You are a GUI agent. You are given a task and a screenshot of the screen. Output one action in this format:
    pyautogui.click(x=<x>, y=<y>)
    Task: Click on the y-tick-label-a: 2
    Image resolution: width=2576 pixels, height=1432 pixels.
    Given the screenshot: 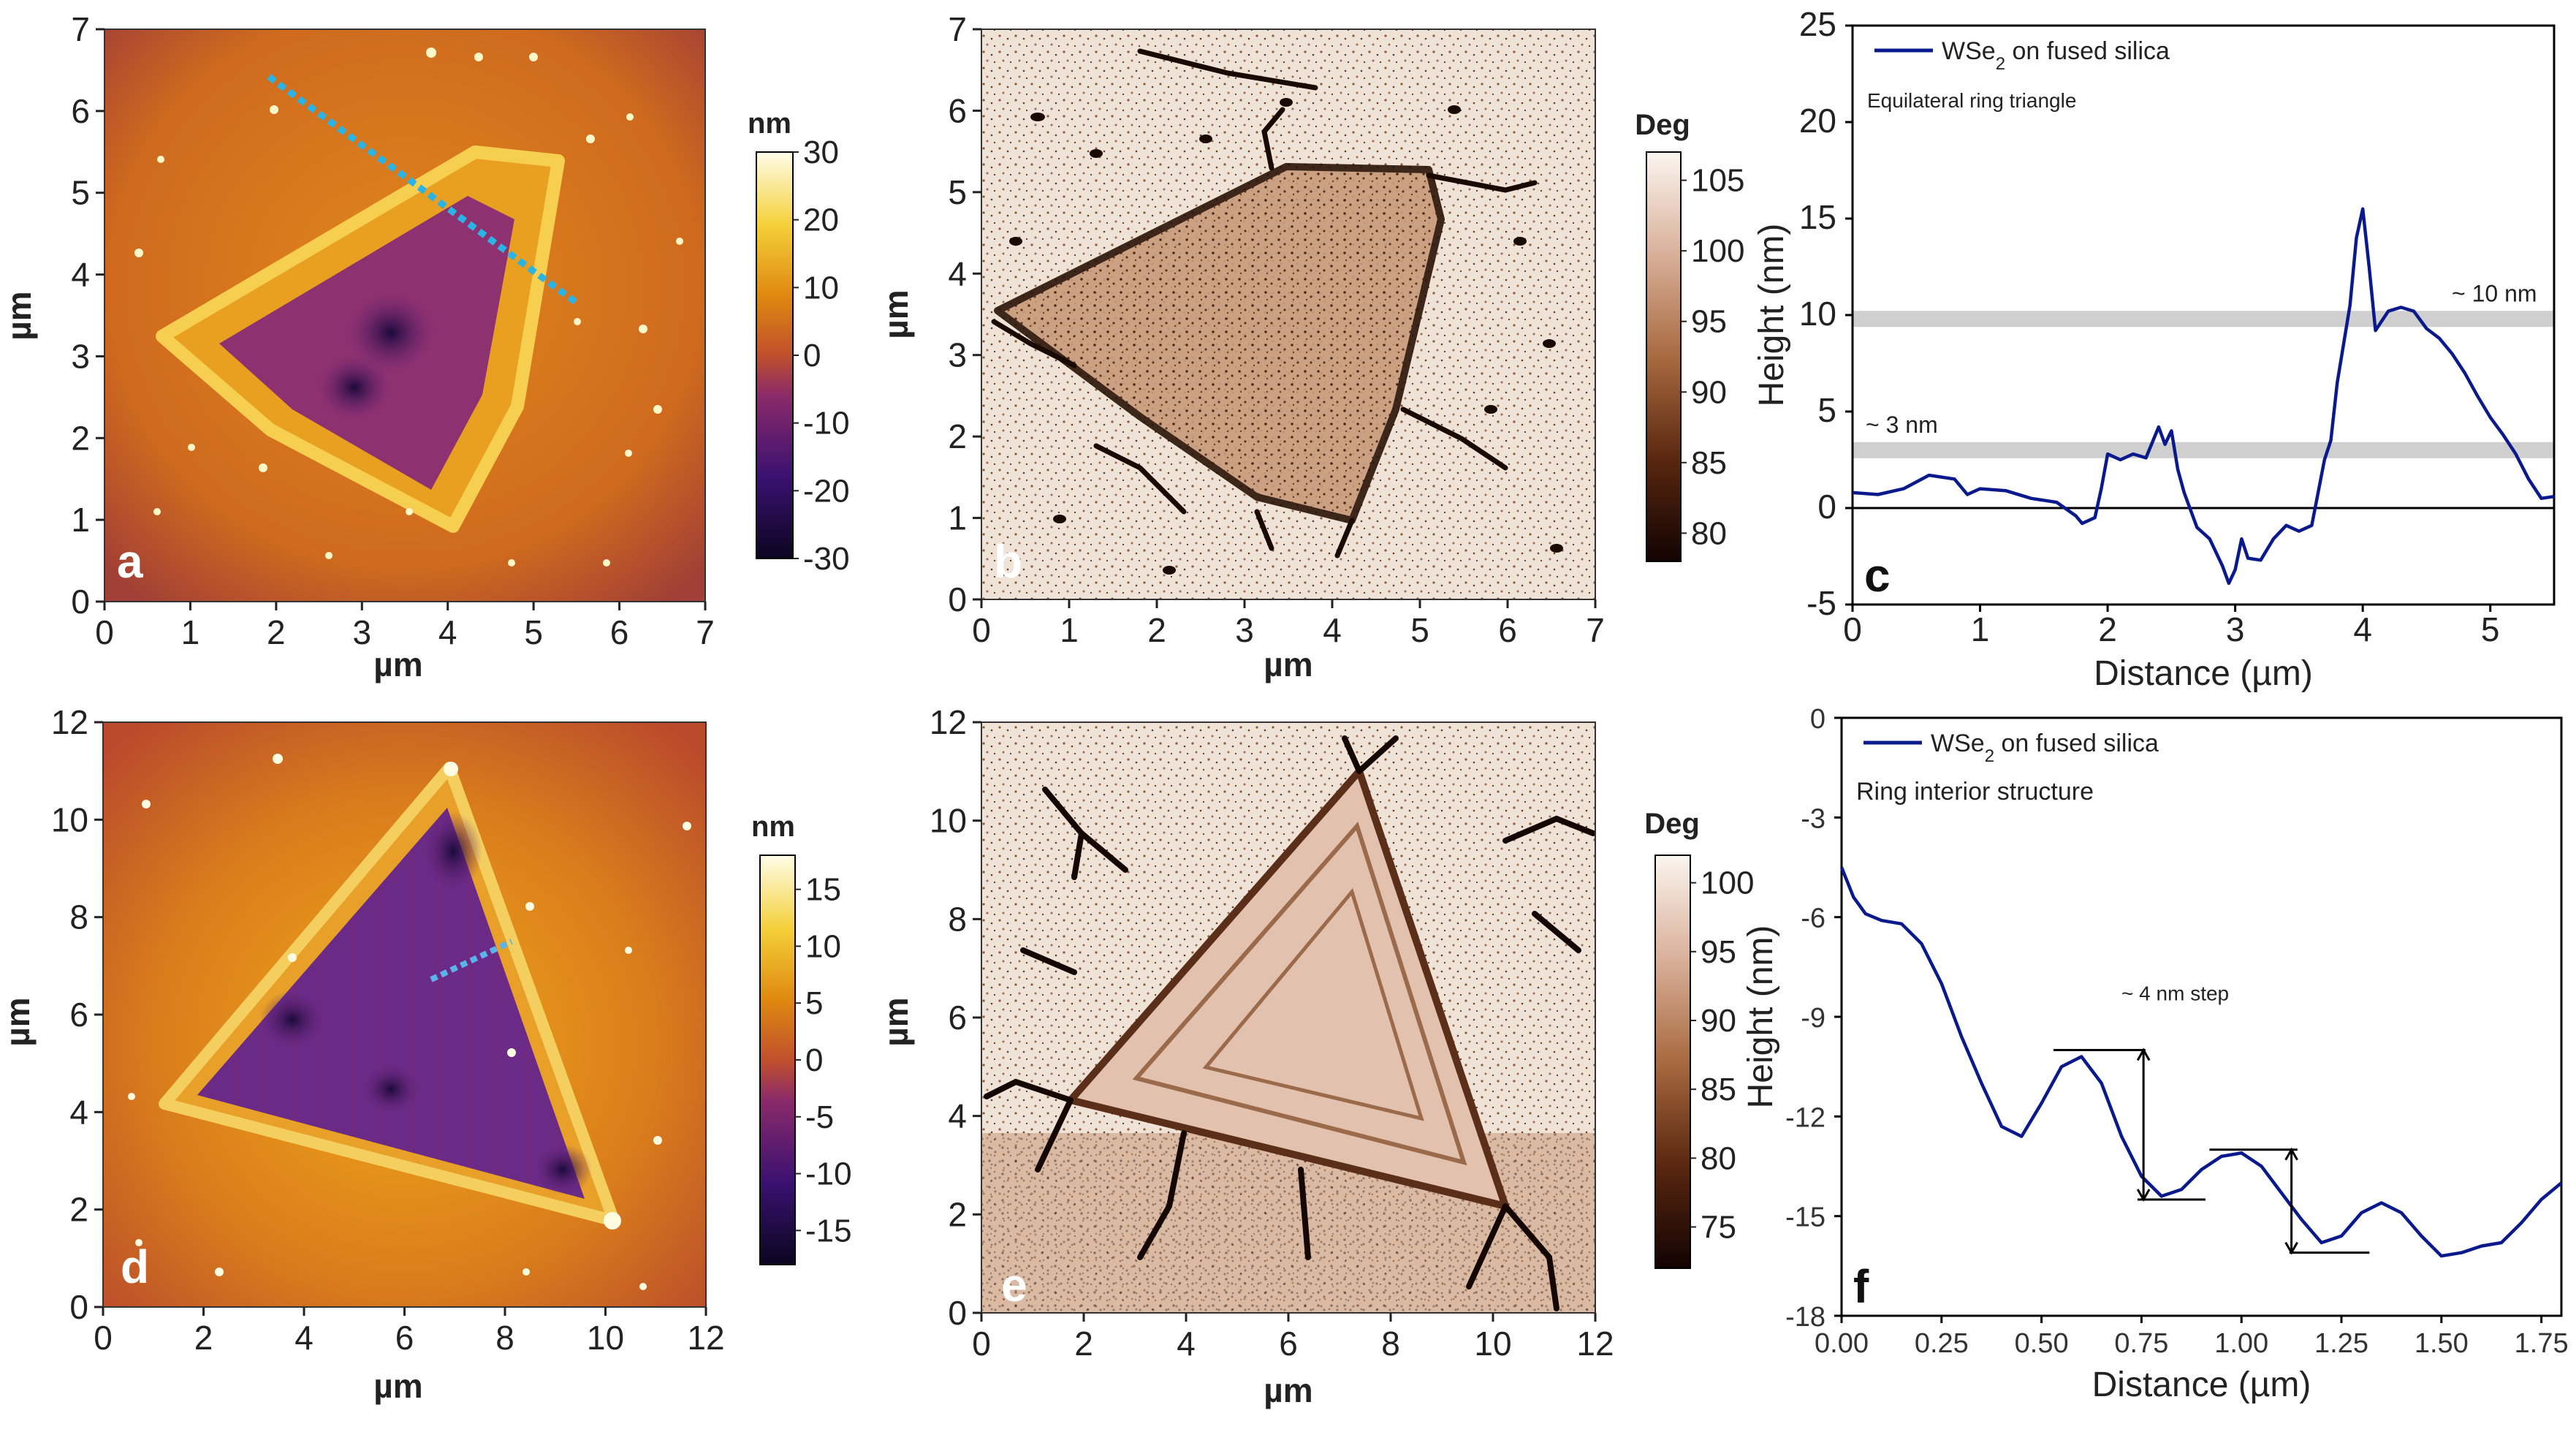 What is the action you would take?
    pyautogui.click(x=80, y=438)
    